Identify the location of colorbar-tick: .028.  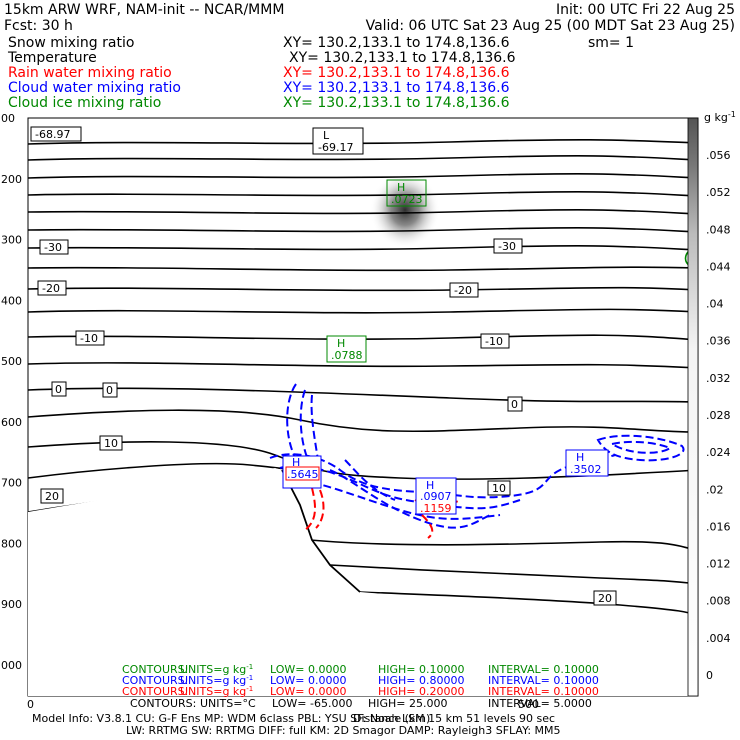
(718, 415).